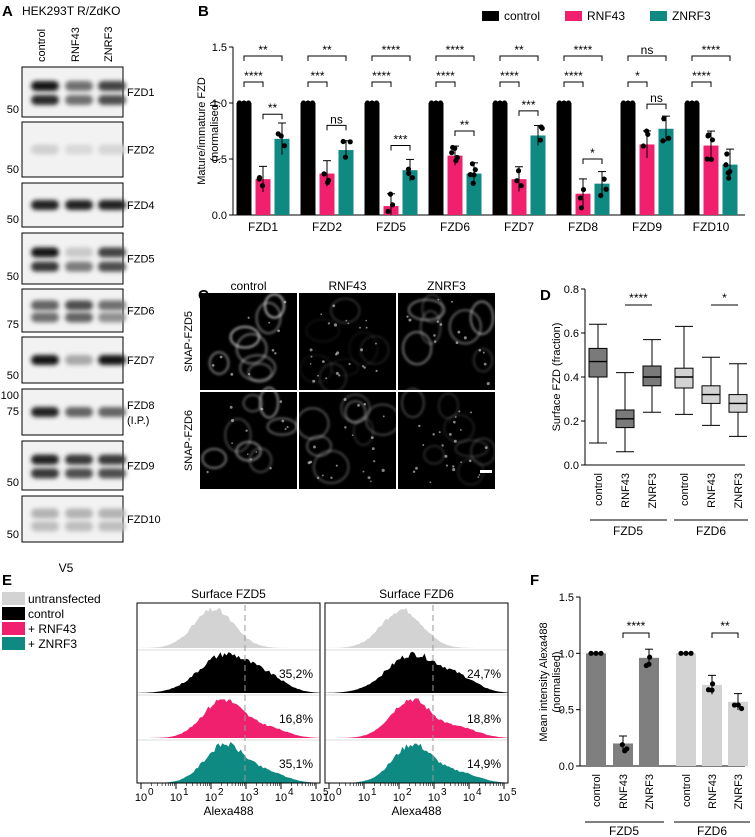  What do you see at coordinates (219, 160) in the screenshot?
I see `y-tick-label: 0.5` at bounding box center [219, 160].